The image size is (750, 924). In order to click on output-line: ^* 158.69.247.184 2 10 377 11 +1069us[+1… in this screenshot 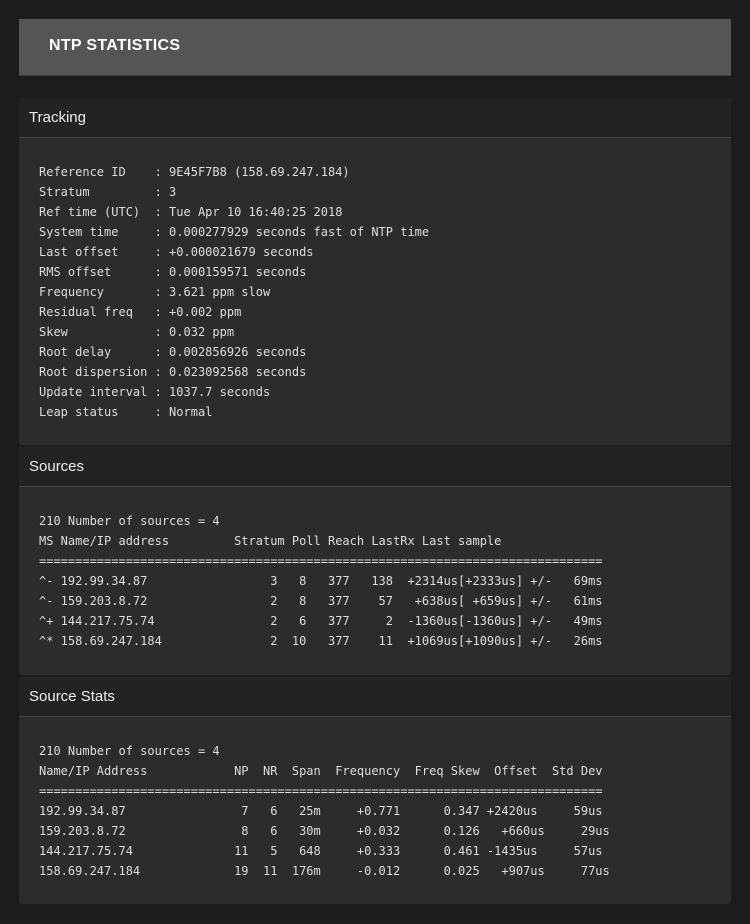, I will do `click(321, 641)`.